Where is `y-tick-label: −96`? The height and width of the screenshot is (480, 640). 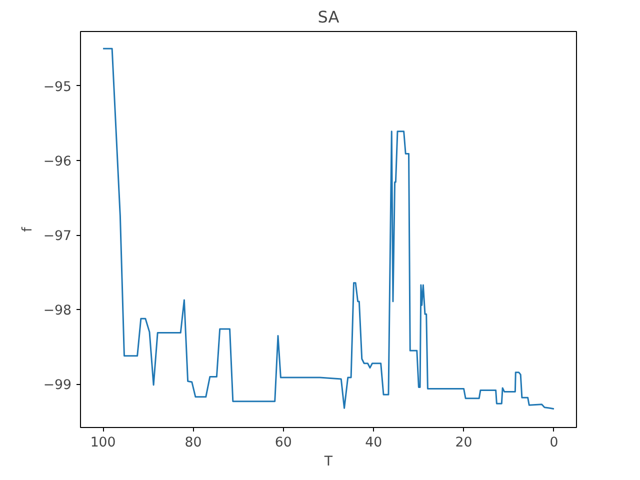
y-tick-label: −96 is located at coordinates (57, 162).